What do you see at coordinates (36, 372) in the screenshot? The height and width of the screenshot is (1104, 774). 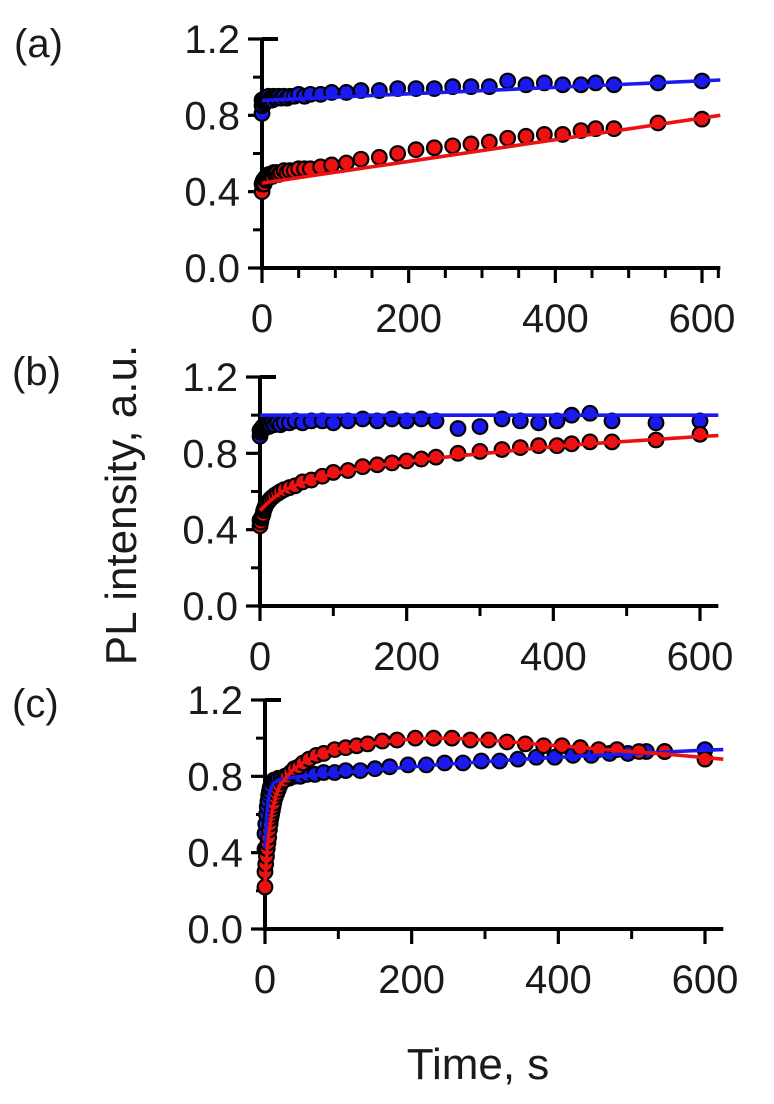 I see `panel-b-label: (b)` at bounding box center [36, 372].